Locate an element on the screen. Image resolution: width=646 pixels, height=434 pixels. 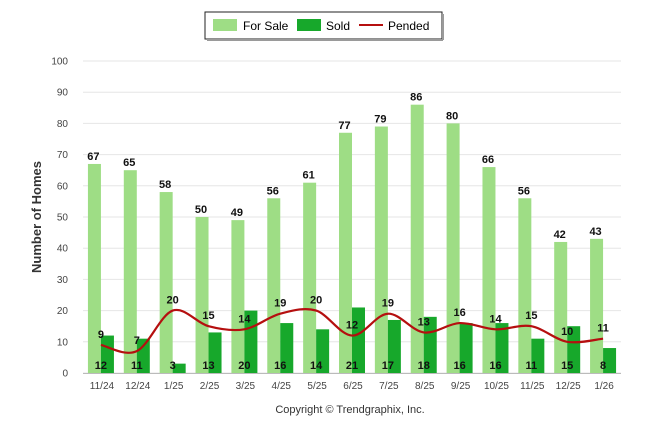
label-for-sale: 49 is located at coordinates (237, 213).